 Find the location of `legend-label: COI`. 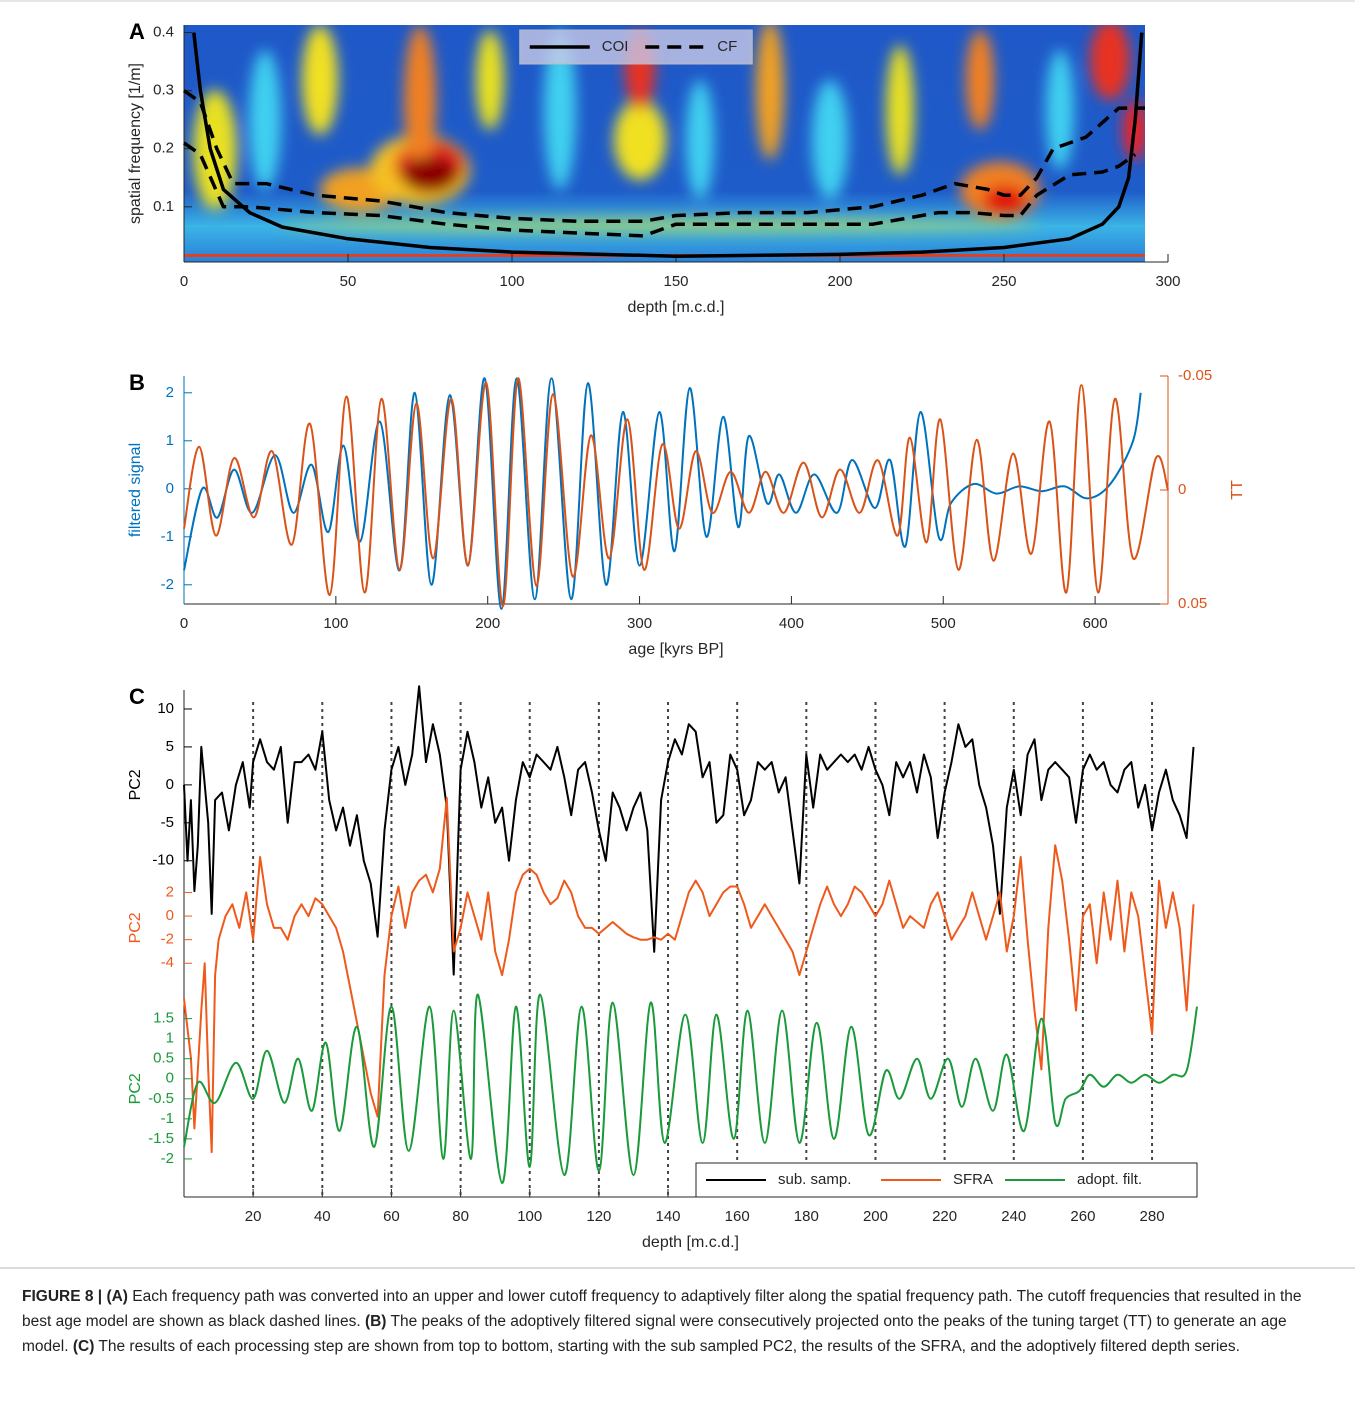

legend-label: COI is located at coordinates (615, 46).